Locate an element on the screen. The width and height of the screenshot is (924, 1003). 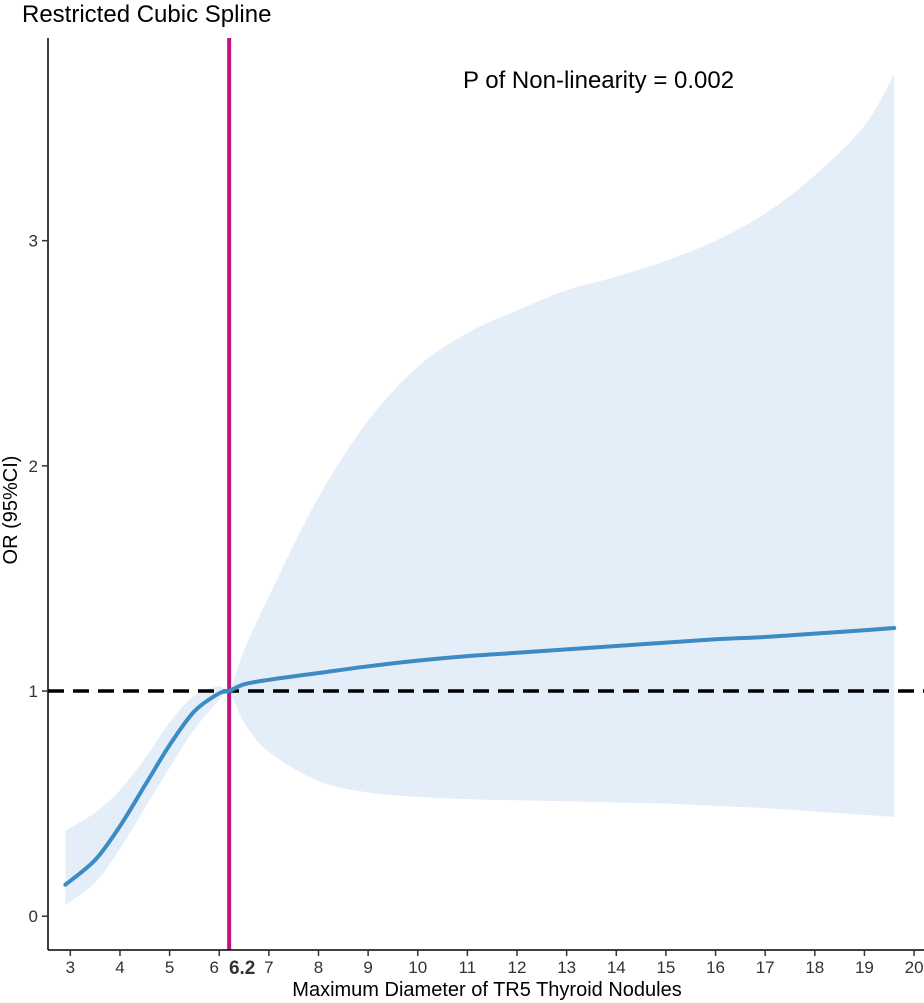
y-tick-label: 3 is located at coordinates (33, 241).